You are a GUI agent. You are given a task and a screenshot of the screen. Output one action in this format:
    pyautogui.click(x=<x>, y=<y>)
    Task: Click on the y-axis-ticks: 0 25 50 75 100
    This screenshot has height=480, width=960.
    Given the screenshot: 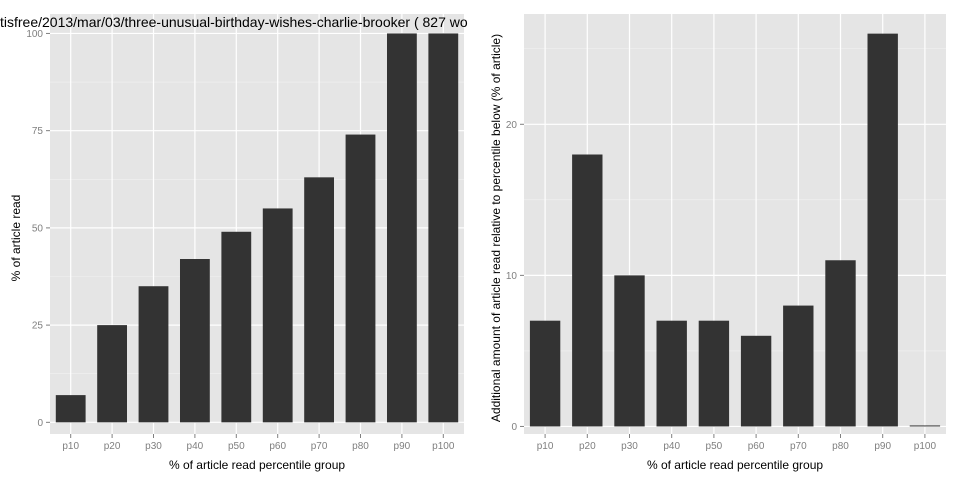 What is the action you would take?
    pyautogui.click(x=38, y=229)
    